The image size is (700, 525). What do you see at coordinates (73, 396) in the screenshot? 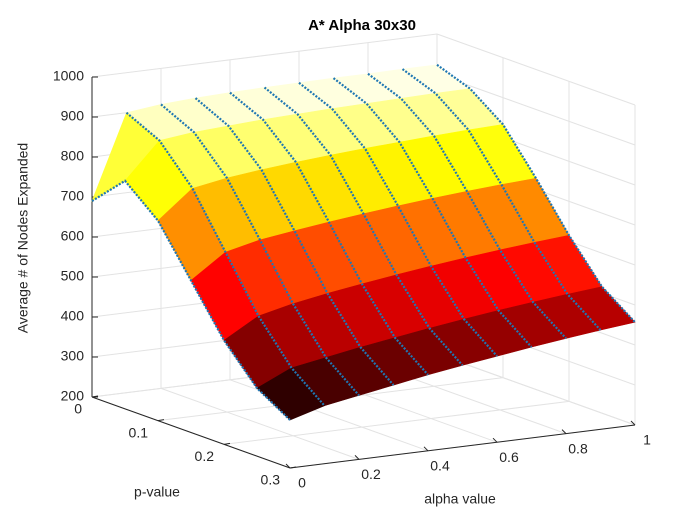
I see `z-tick-label: 200` at bounding box center [73, 396].